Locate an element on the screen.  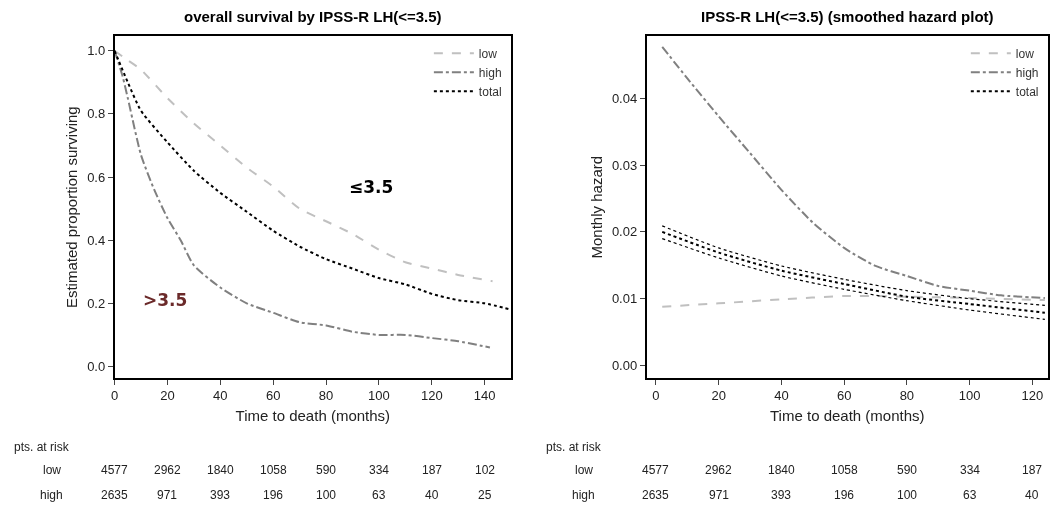
x-tick-label: 140 is located at coordinates (484, 396).